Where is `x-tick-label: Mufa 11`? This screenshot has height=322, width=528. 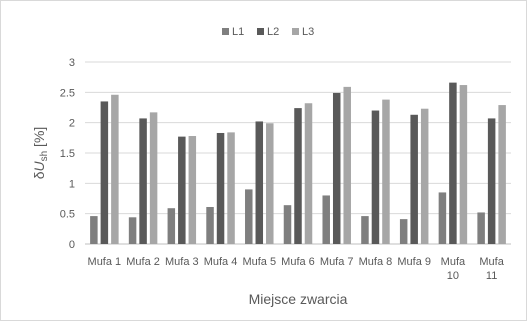 x-tick-label: Mufa 11 is located at coordinates (491, 269).